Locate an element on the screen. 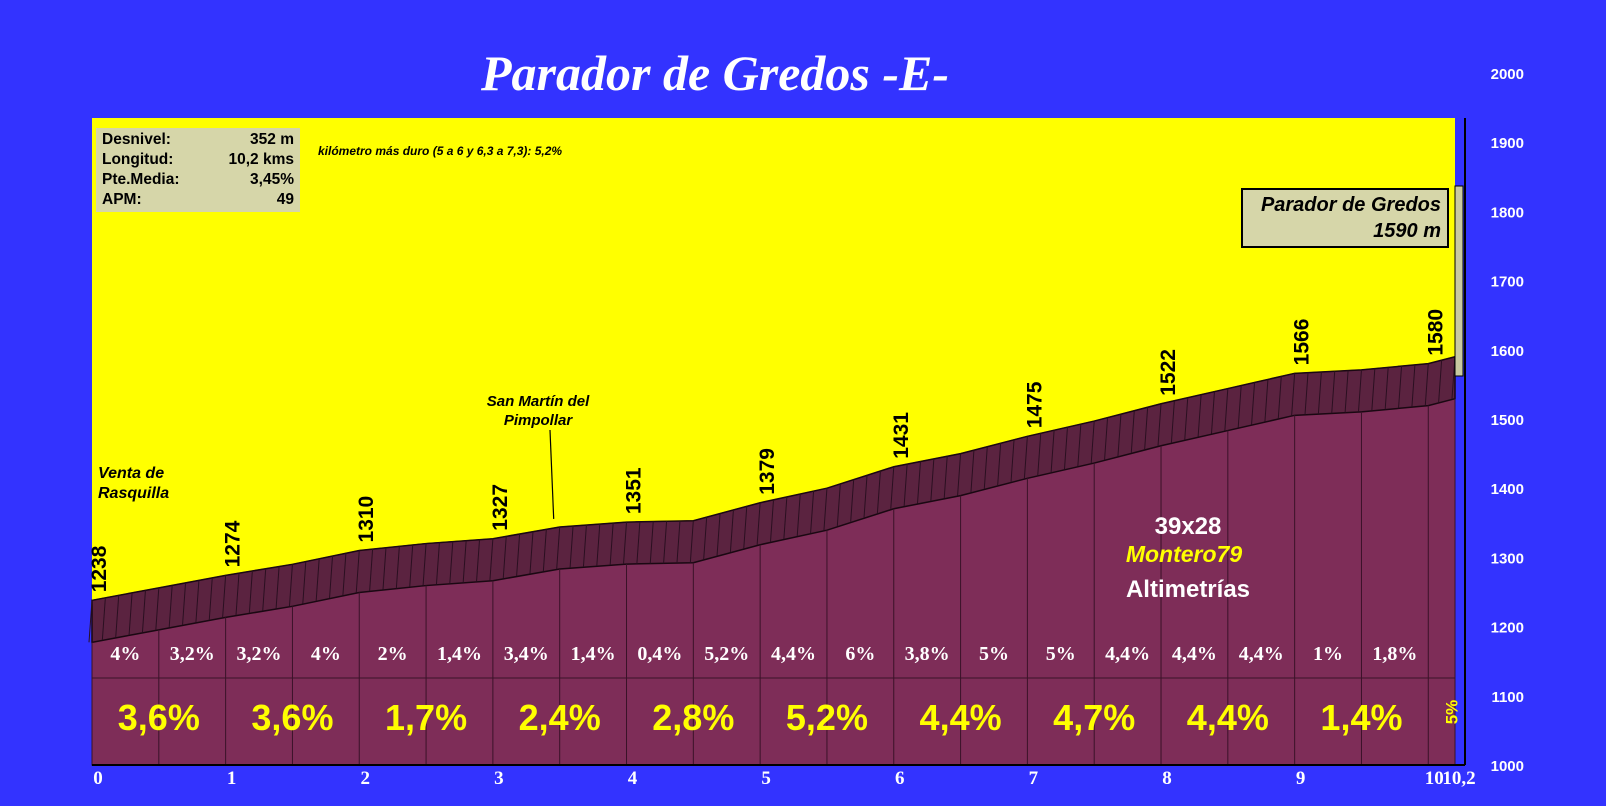  x-tick-label: 7 is located at coordinates (1034, 778).